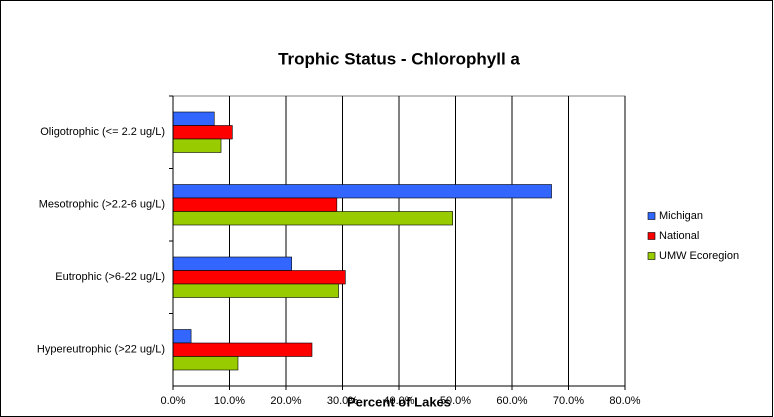 The width and height of the screenshot is (774, 417). I want to click on y-tick-label: Oligotrophic (<= 2.2 ug/L), so click(102, 132).